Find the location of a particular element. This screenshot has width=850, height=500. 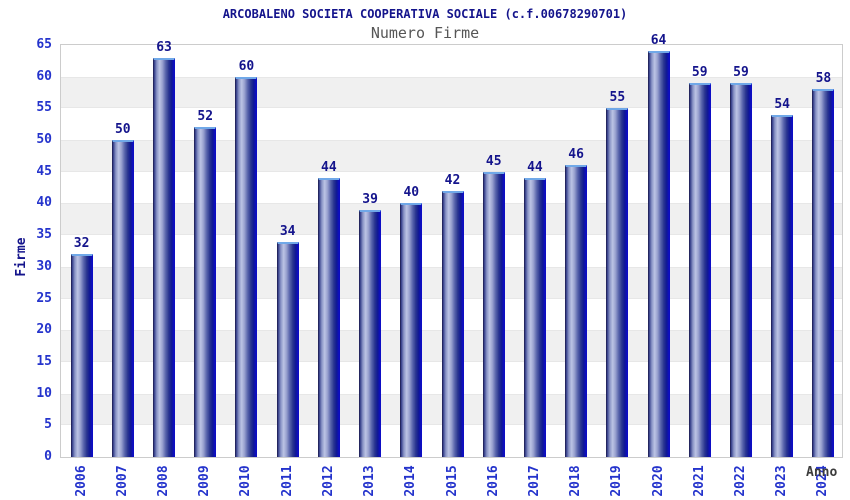

x-tick-label: 2023 is located at coordinates (781, 481).